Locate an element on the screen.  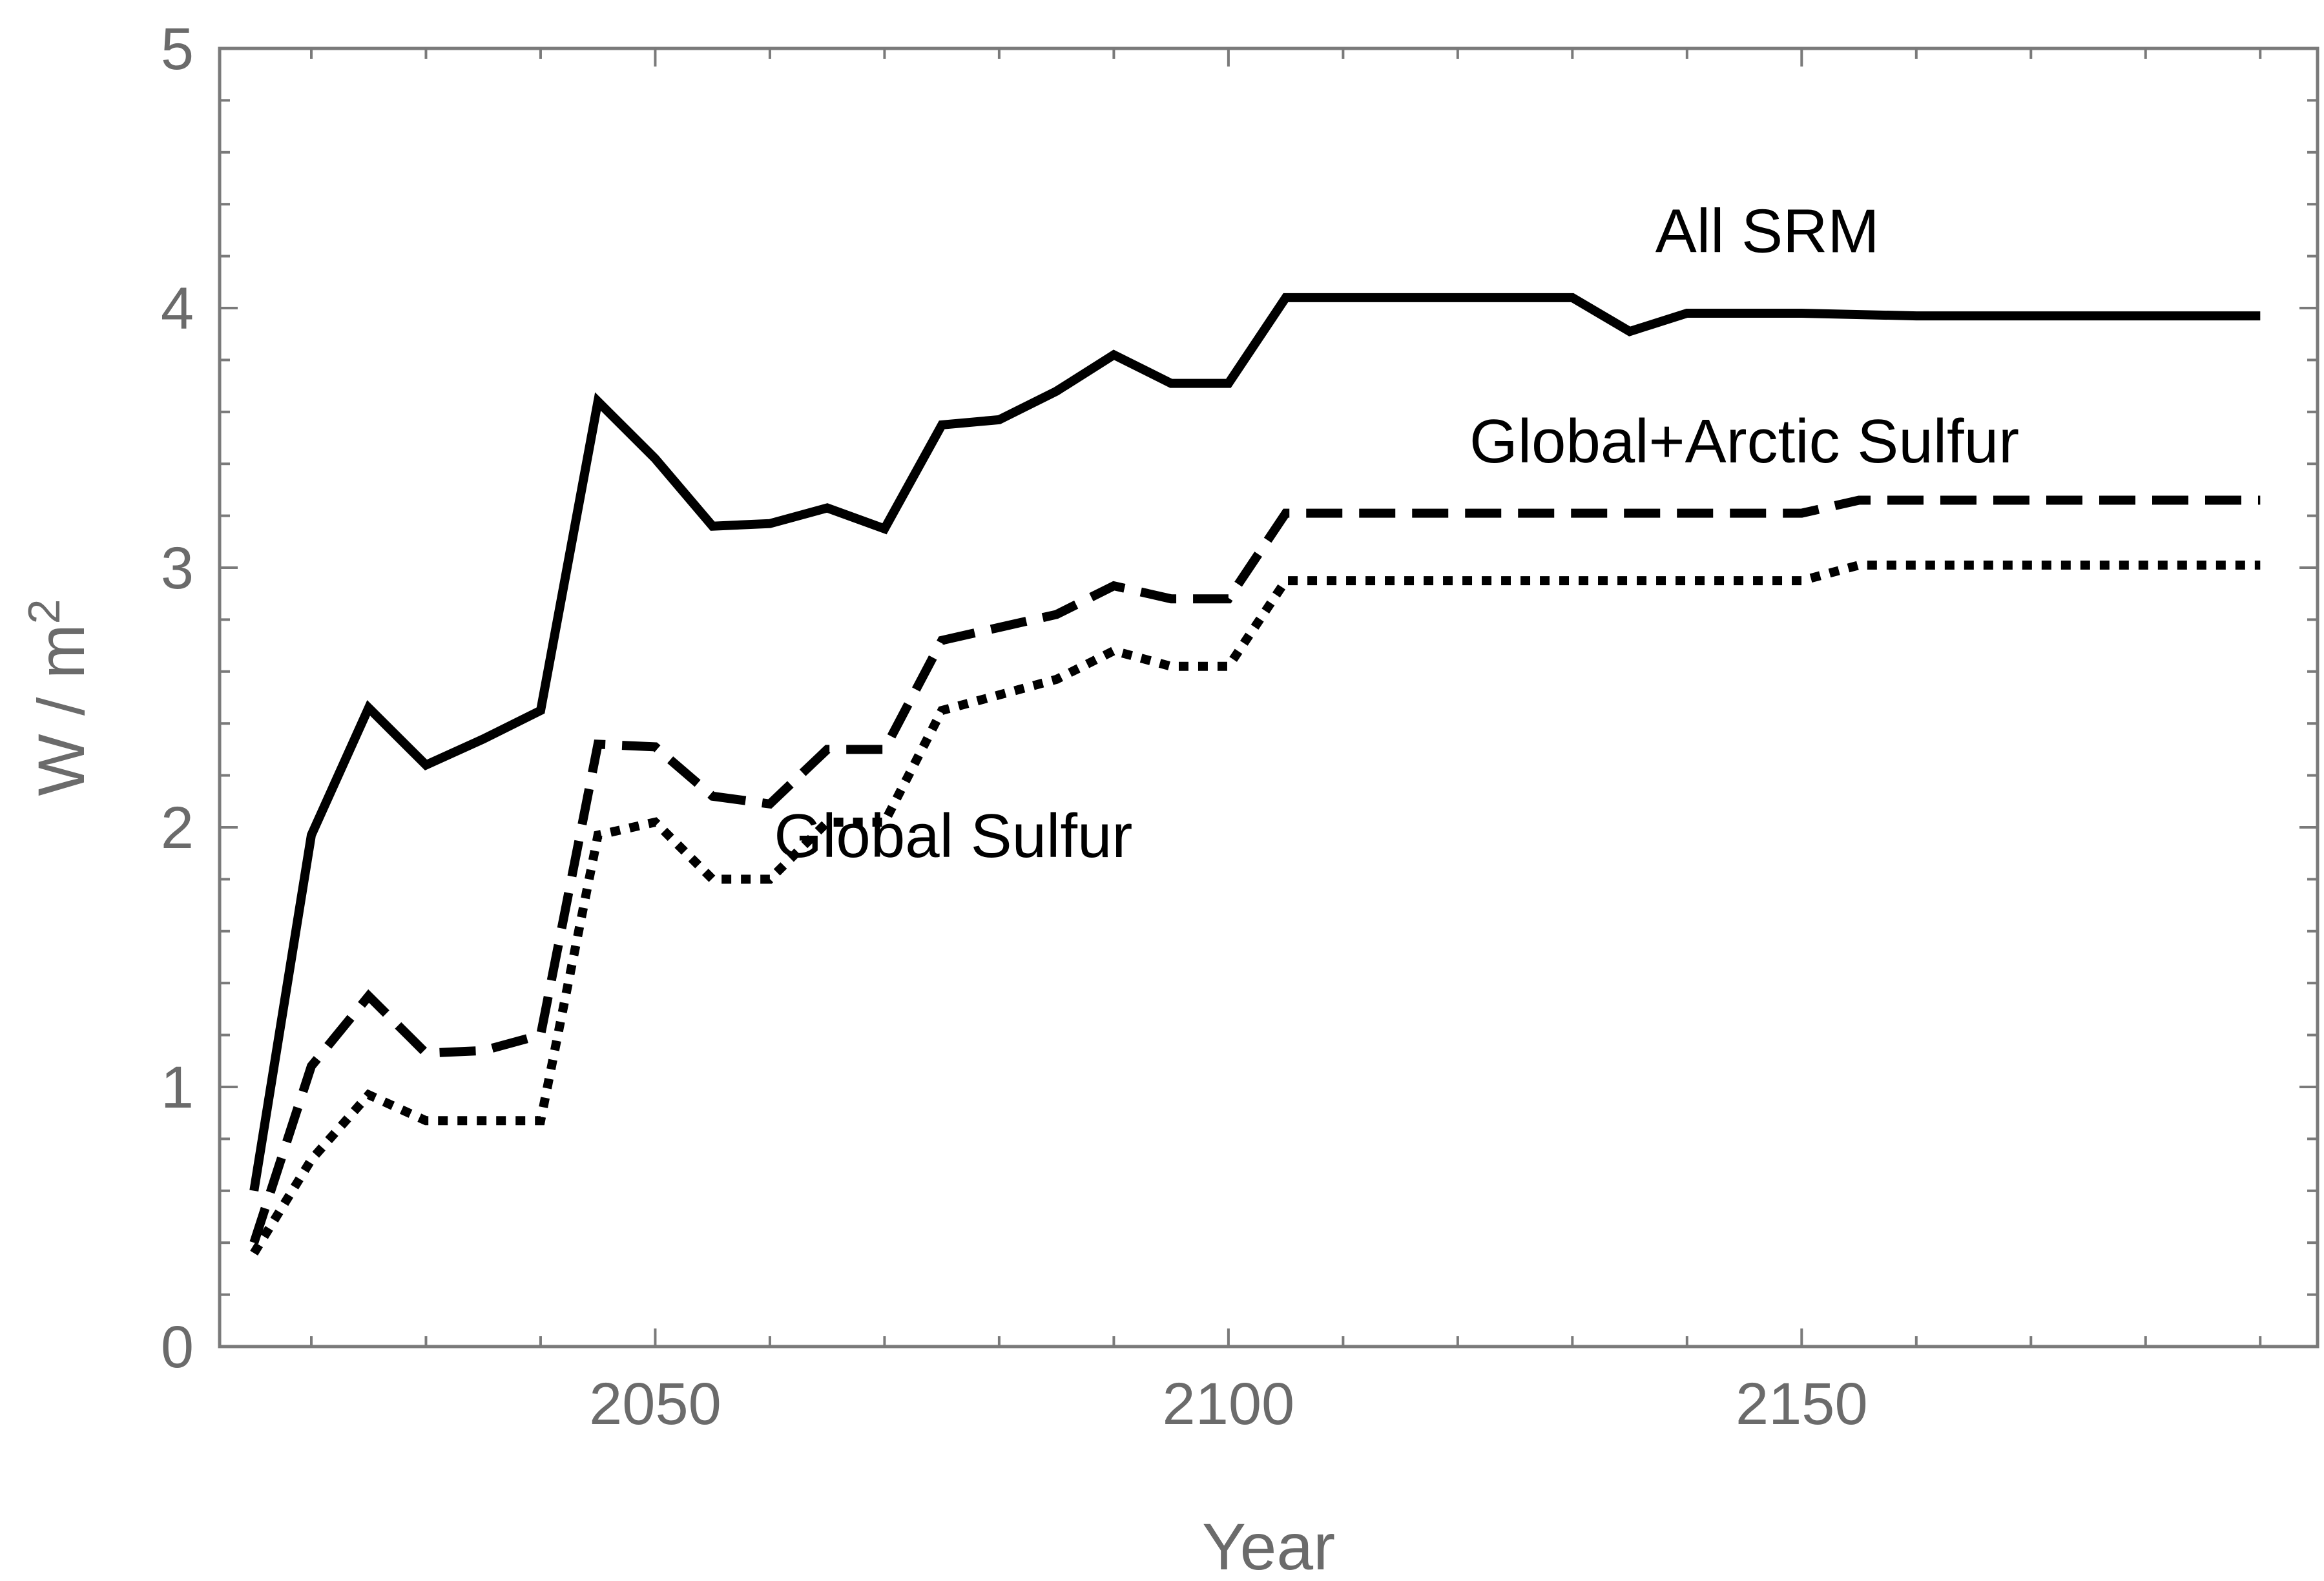
x-axis-title: Year is located at coordinates (1268, 1545).